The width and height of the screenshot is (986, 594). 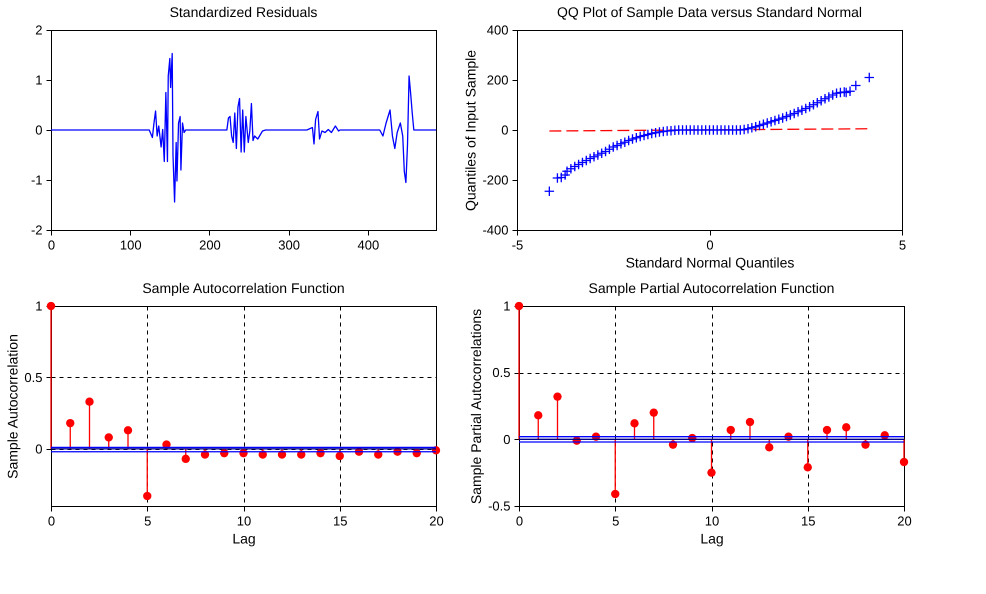 What do you see at coordinates (495, 180) in the screenshot?
I see `y-tick-label: -200` at bounding box center [495, 180].